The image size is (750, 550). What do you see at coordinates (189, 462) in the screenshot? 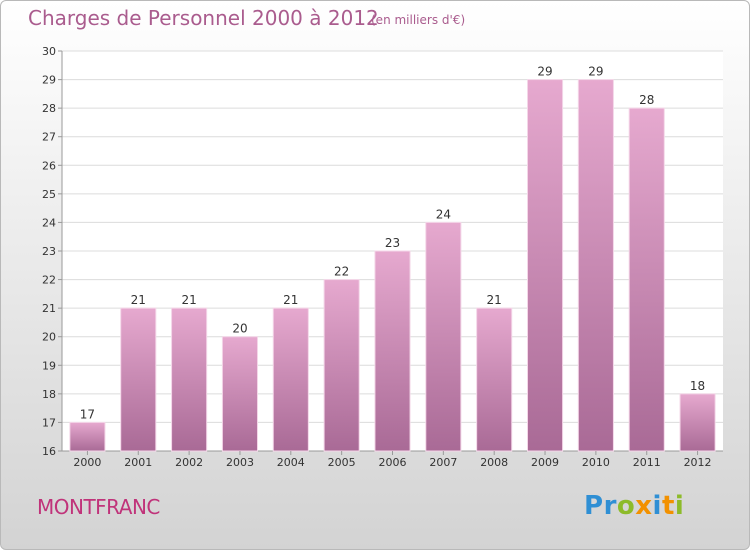
I see `x-tick-label-2002: 2002` at bounding box center [189, 462].